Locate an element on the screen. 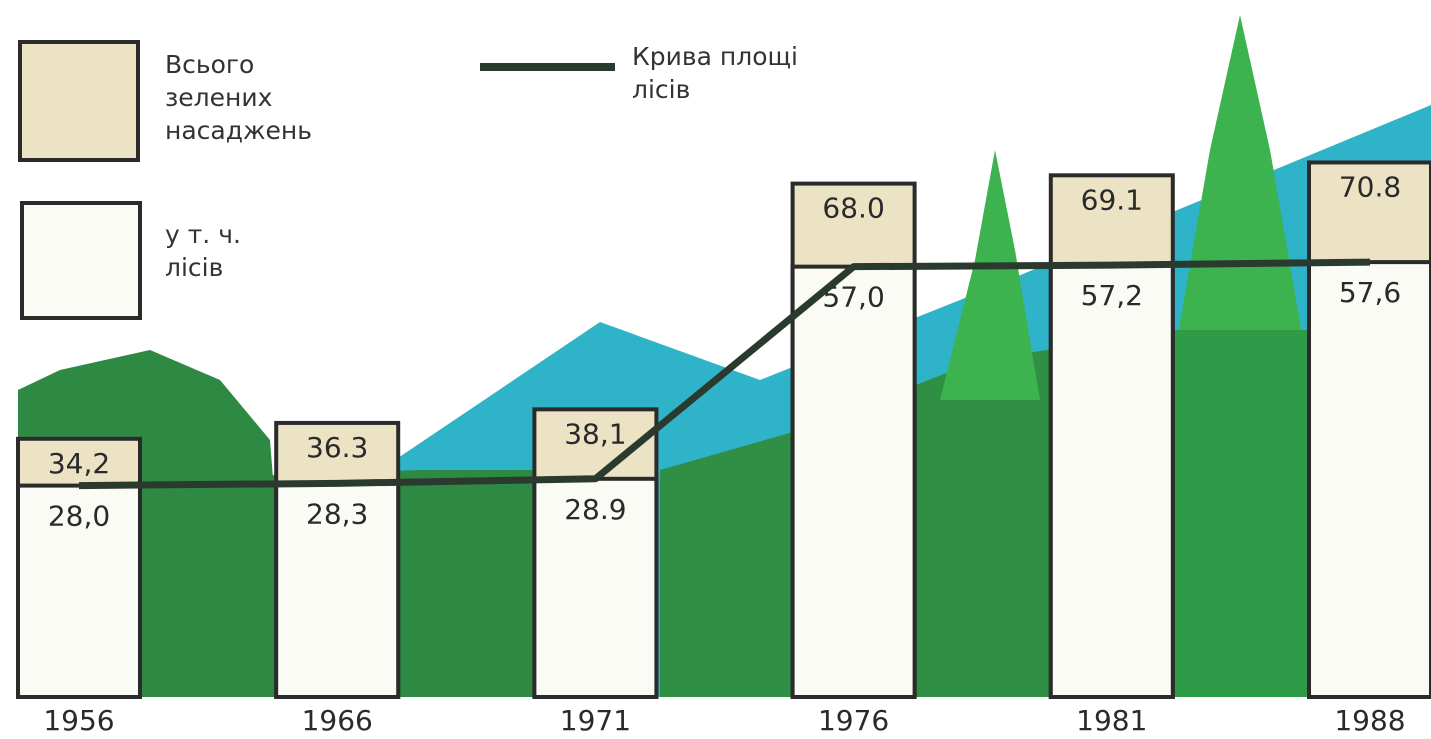 The width and height of the screenshot is (1431, 739). legend-label: Крива площі лісів is located at coordinates (715, 73).